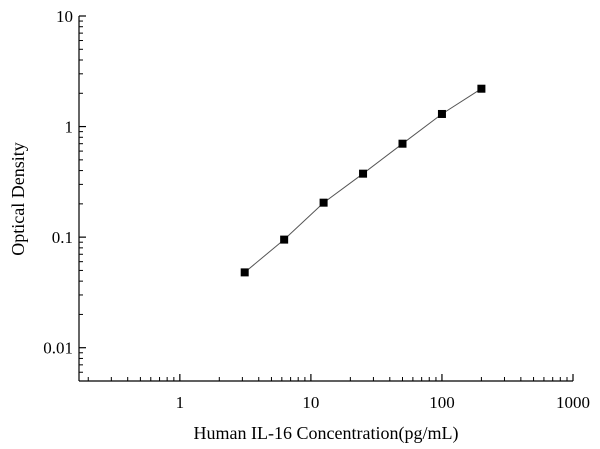 This screenshot has height=449, width=600. What do you see at coordinates (69, 127) in the screenshot?
I see `y-tick-label: 1` at bounding box center [69, 127].